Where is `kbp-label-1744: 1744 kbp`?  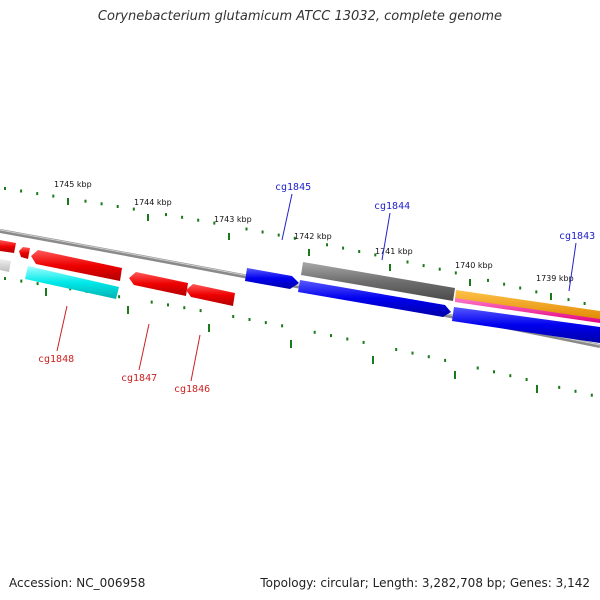 kbp-label-1744: 1744 kbp is located at coordinates (153, 202).